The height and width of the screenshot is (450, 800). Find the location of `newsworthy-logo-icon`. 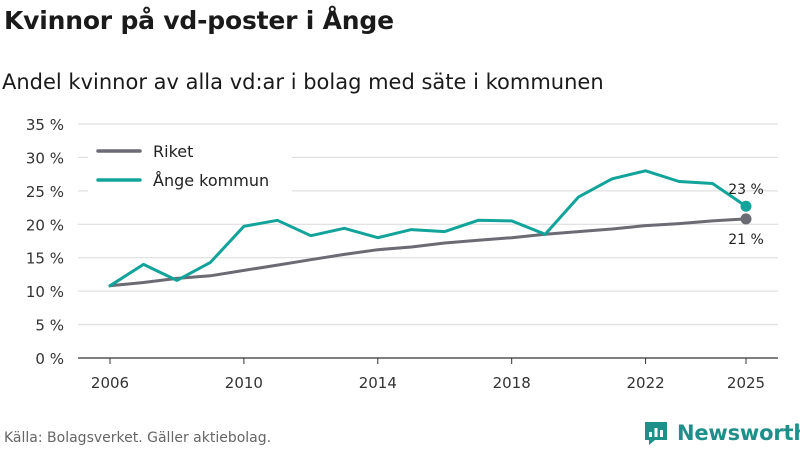

newsworthy-logo-icon is located at coordinates (656, 433).